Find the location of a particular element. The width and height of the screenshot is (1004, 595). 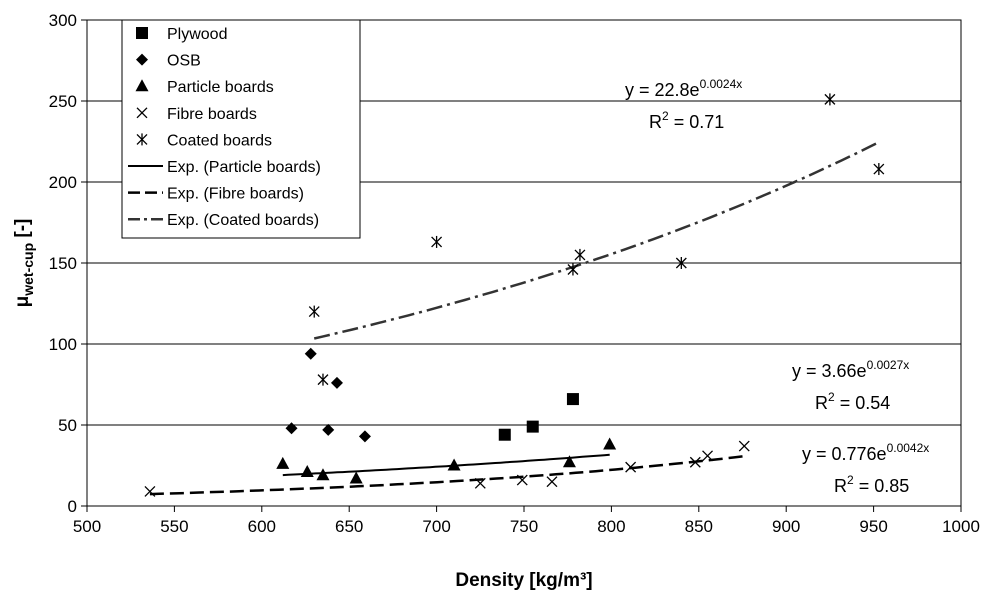

legend-label-trend-dashed: Exp. (Fibre boards) is located at coordinates (235, 194).